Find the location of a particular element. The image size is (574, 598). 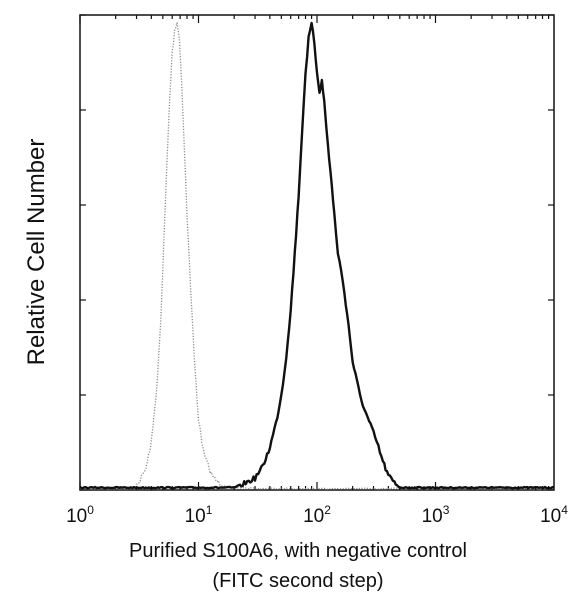

x-tick-label: 10⁴ is located at coordinates (554, 515).